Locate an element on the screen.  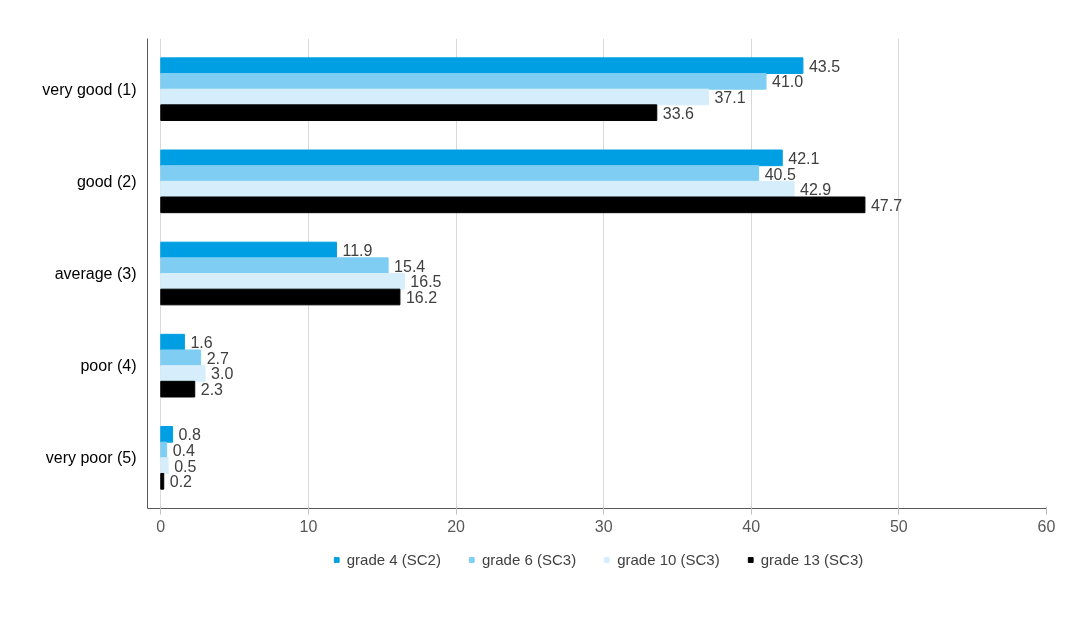
data-label: 1.6 is located at coordinates (201, 343).